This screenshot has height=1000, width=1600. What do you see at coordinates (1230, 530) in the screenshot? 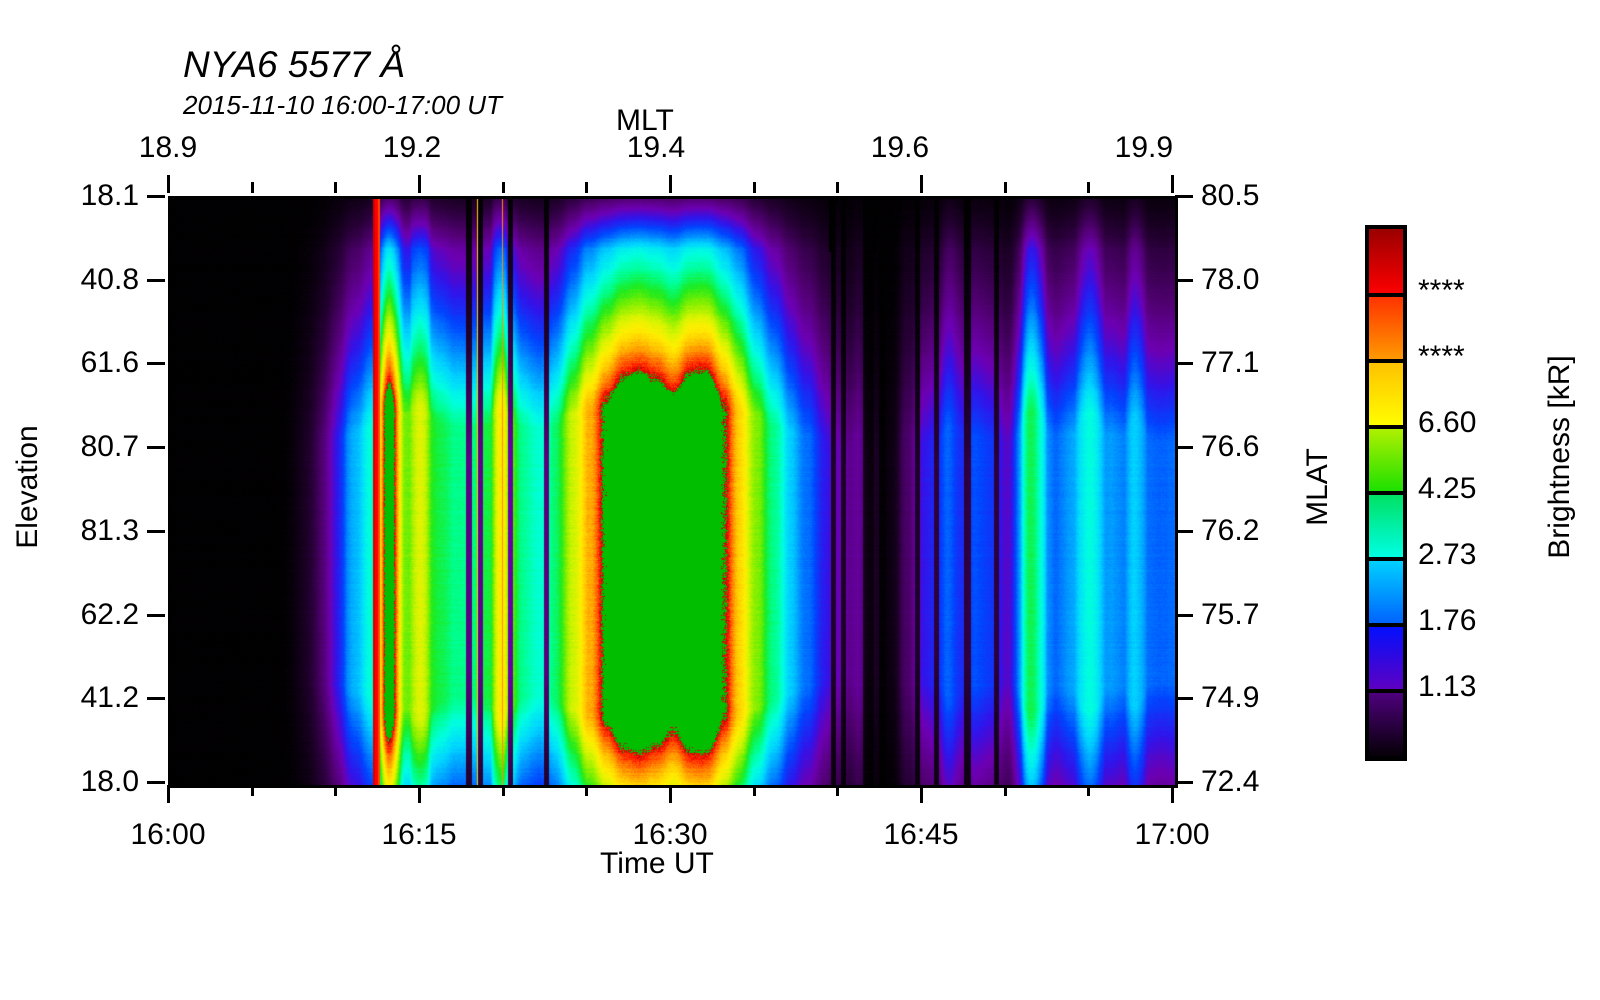
I see `mlat-tick-label: 76.2` at bounding box center [1230, 530].